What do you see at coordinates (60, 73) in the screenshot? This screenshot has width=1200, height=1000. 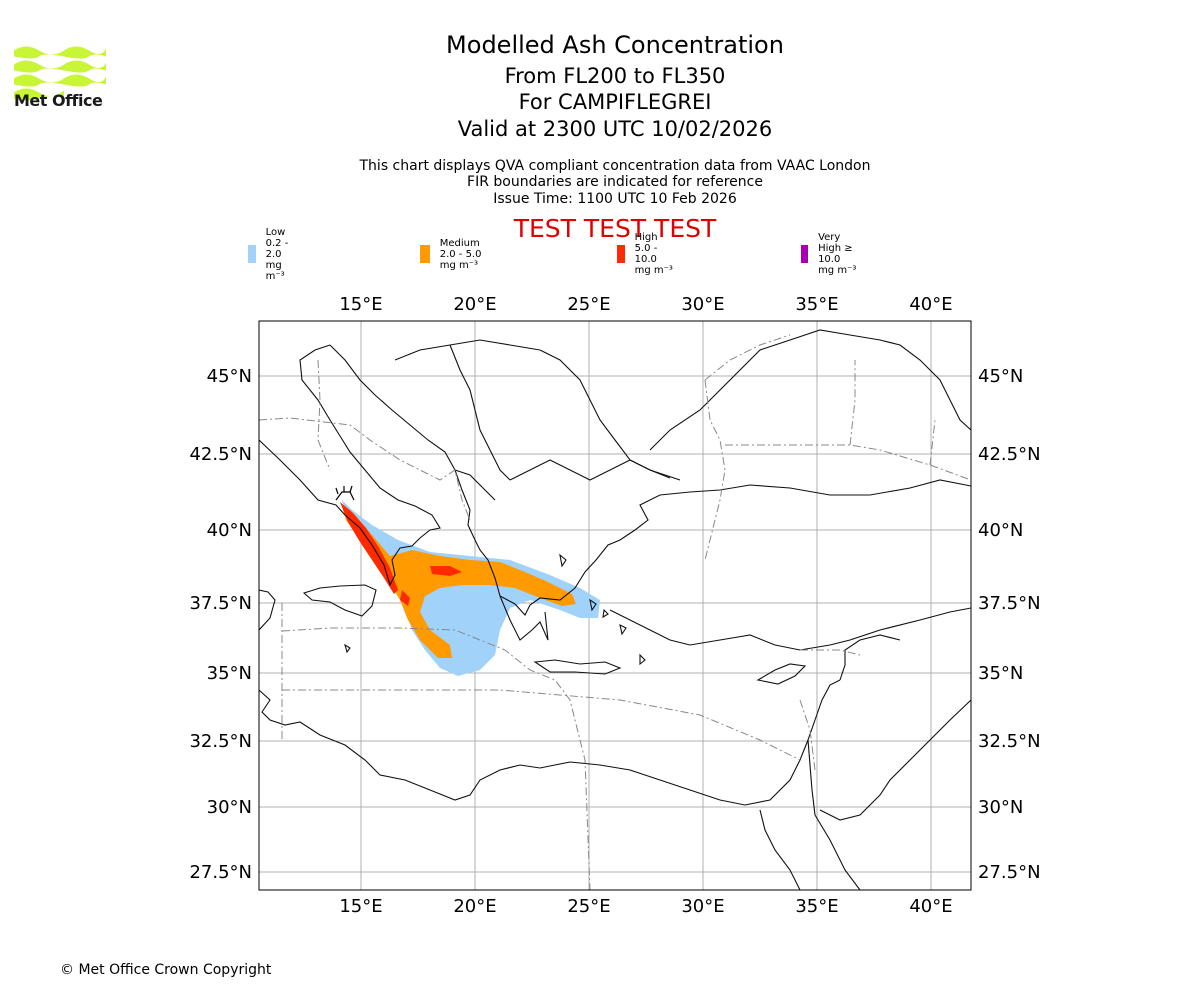 I see `met-office-logo-icon` at bounding box center [60, 73].